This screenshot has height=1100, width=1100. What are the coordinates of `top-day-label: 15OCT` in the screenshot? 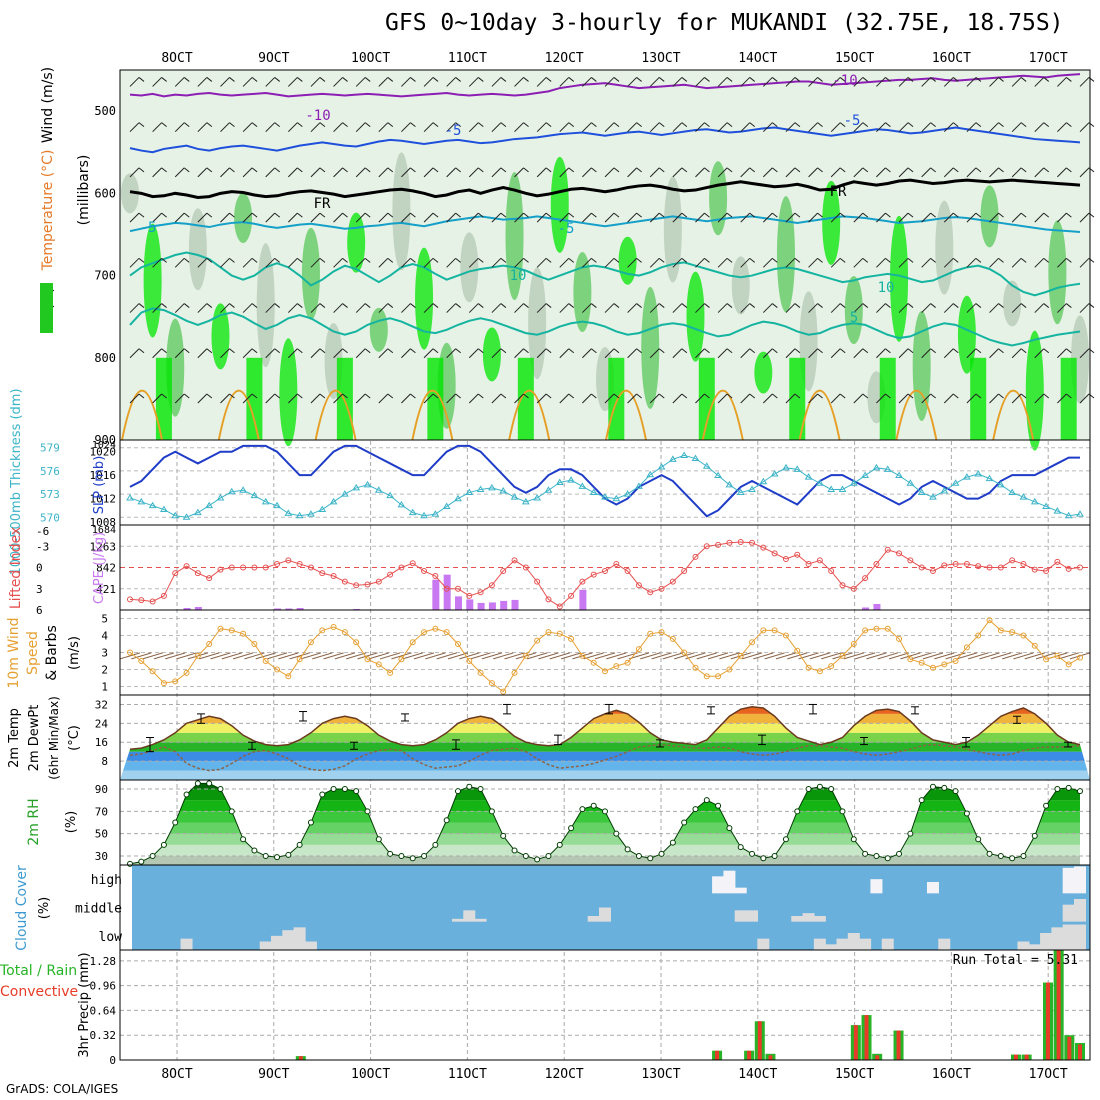 It's located at (854, 58).